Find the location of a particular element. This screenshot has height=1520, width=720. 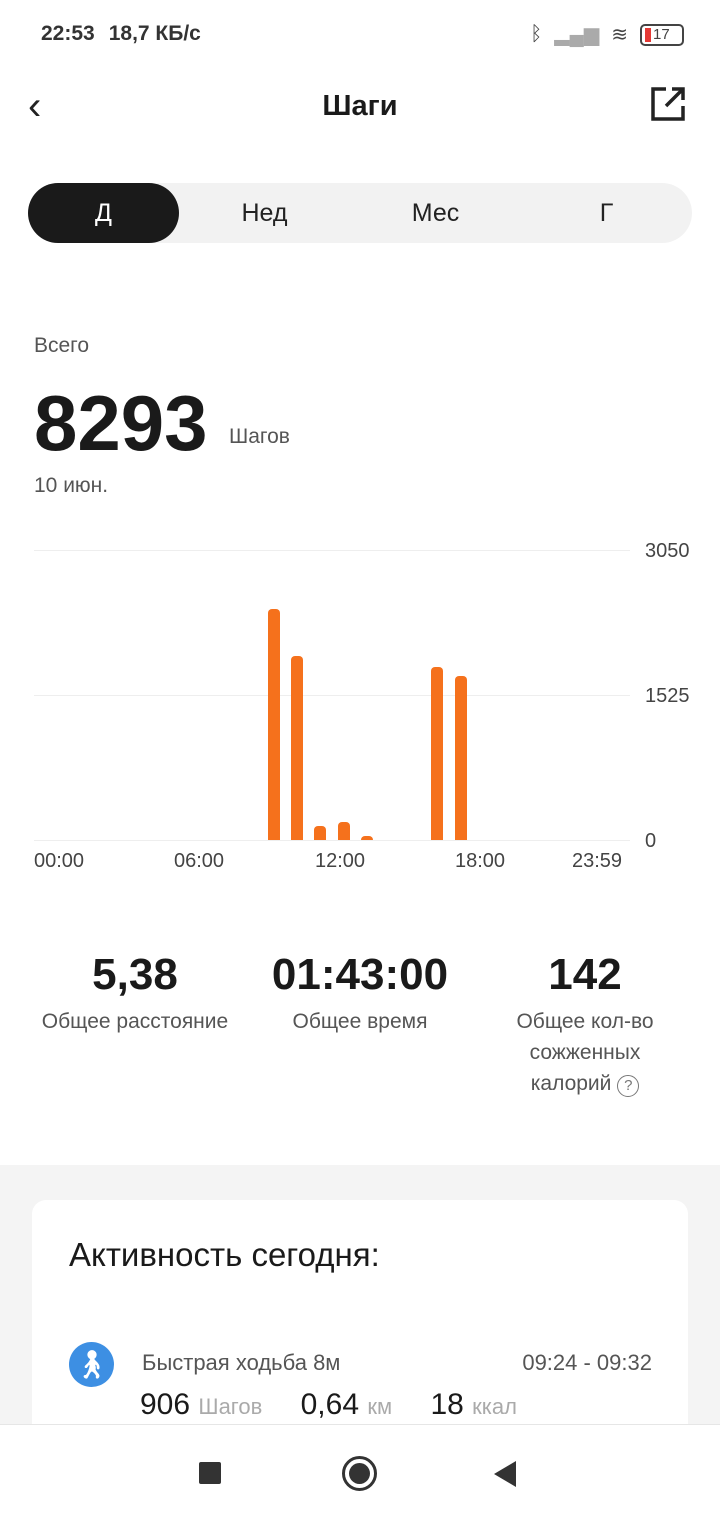

x-tick: 00:00 is located at coordinates (59, 861).